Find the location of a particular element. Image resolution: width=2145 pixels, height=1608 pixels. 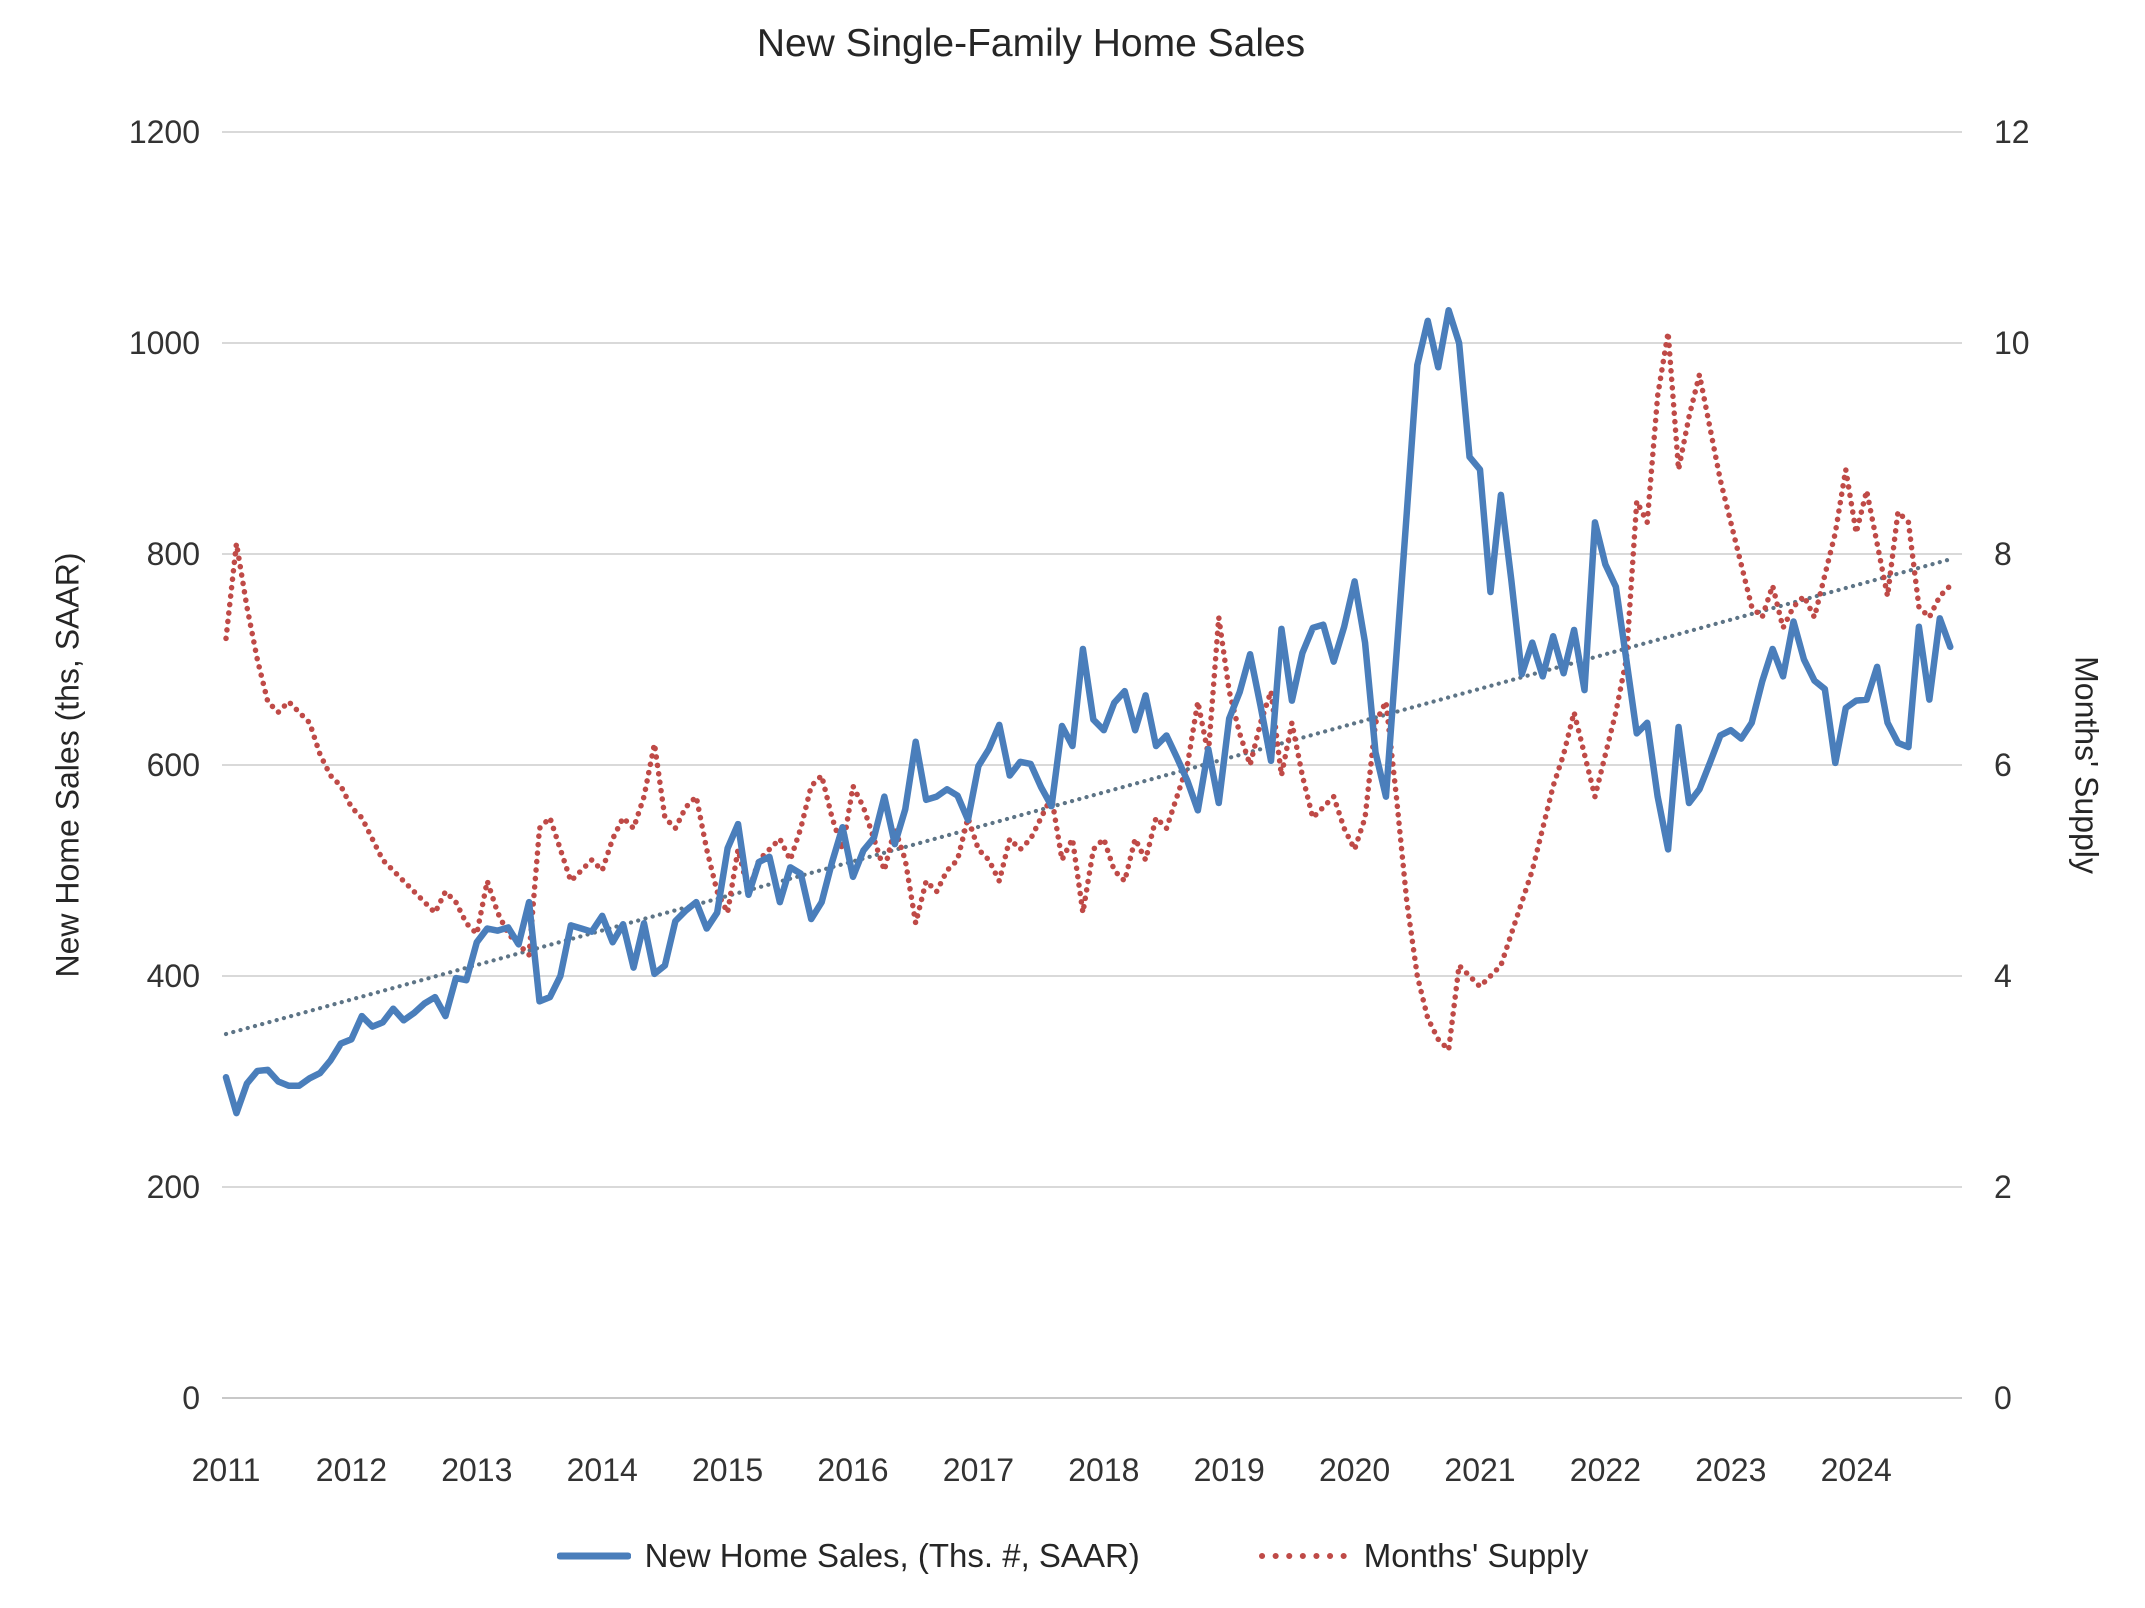

y-left-tick-label: 800 is located at coordinates (173, 554).